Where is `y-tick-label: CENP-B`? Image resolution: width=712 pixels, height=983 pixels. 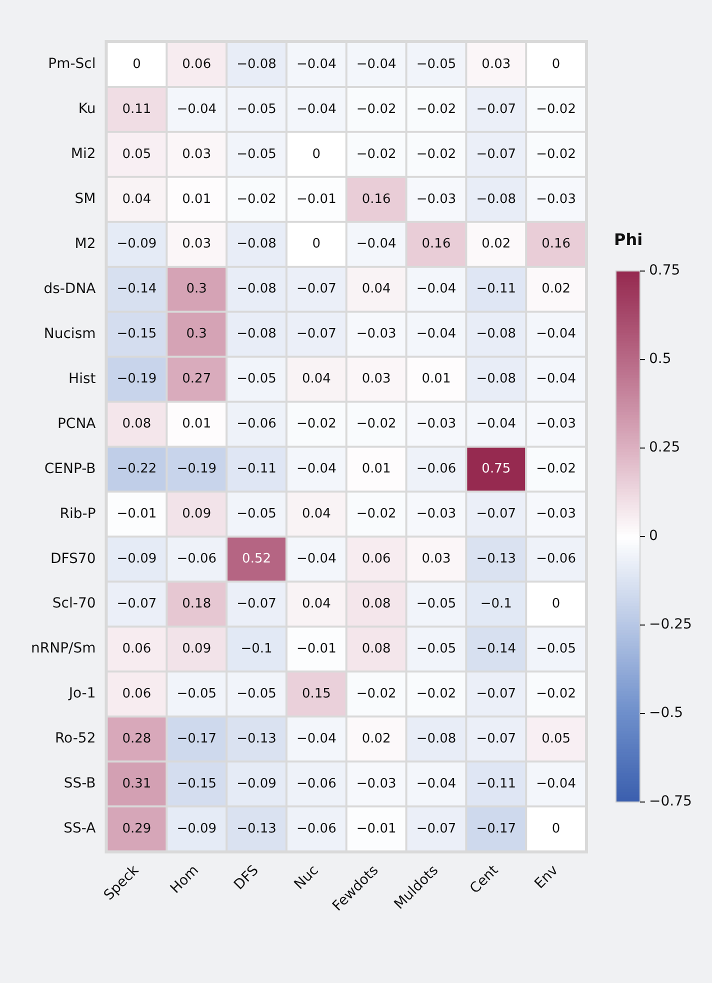
y-tick-label: CENP-B is located at coordinates (70, 468).